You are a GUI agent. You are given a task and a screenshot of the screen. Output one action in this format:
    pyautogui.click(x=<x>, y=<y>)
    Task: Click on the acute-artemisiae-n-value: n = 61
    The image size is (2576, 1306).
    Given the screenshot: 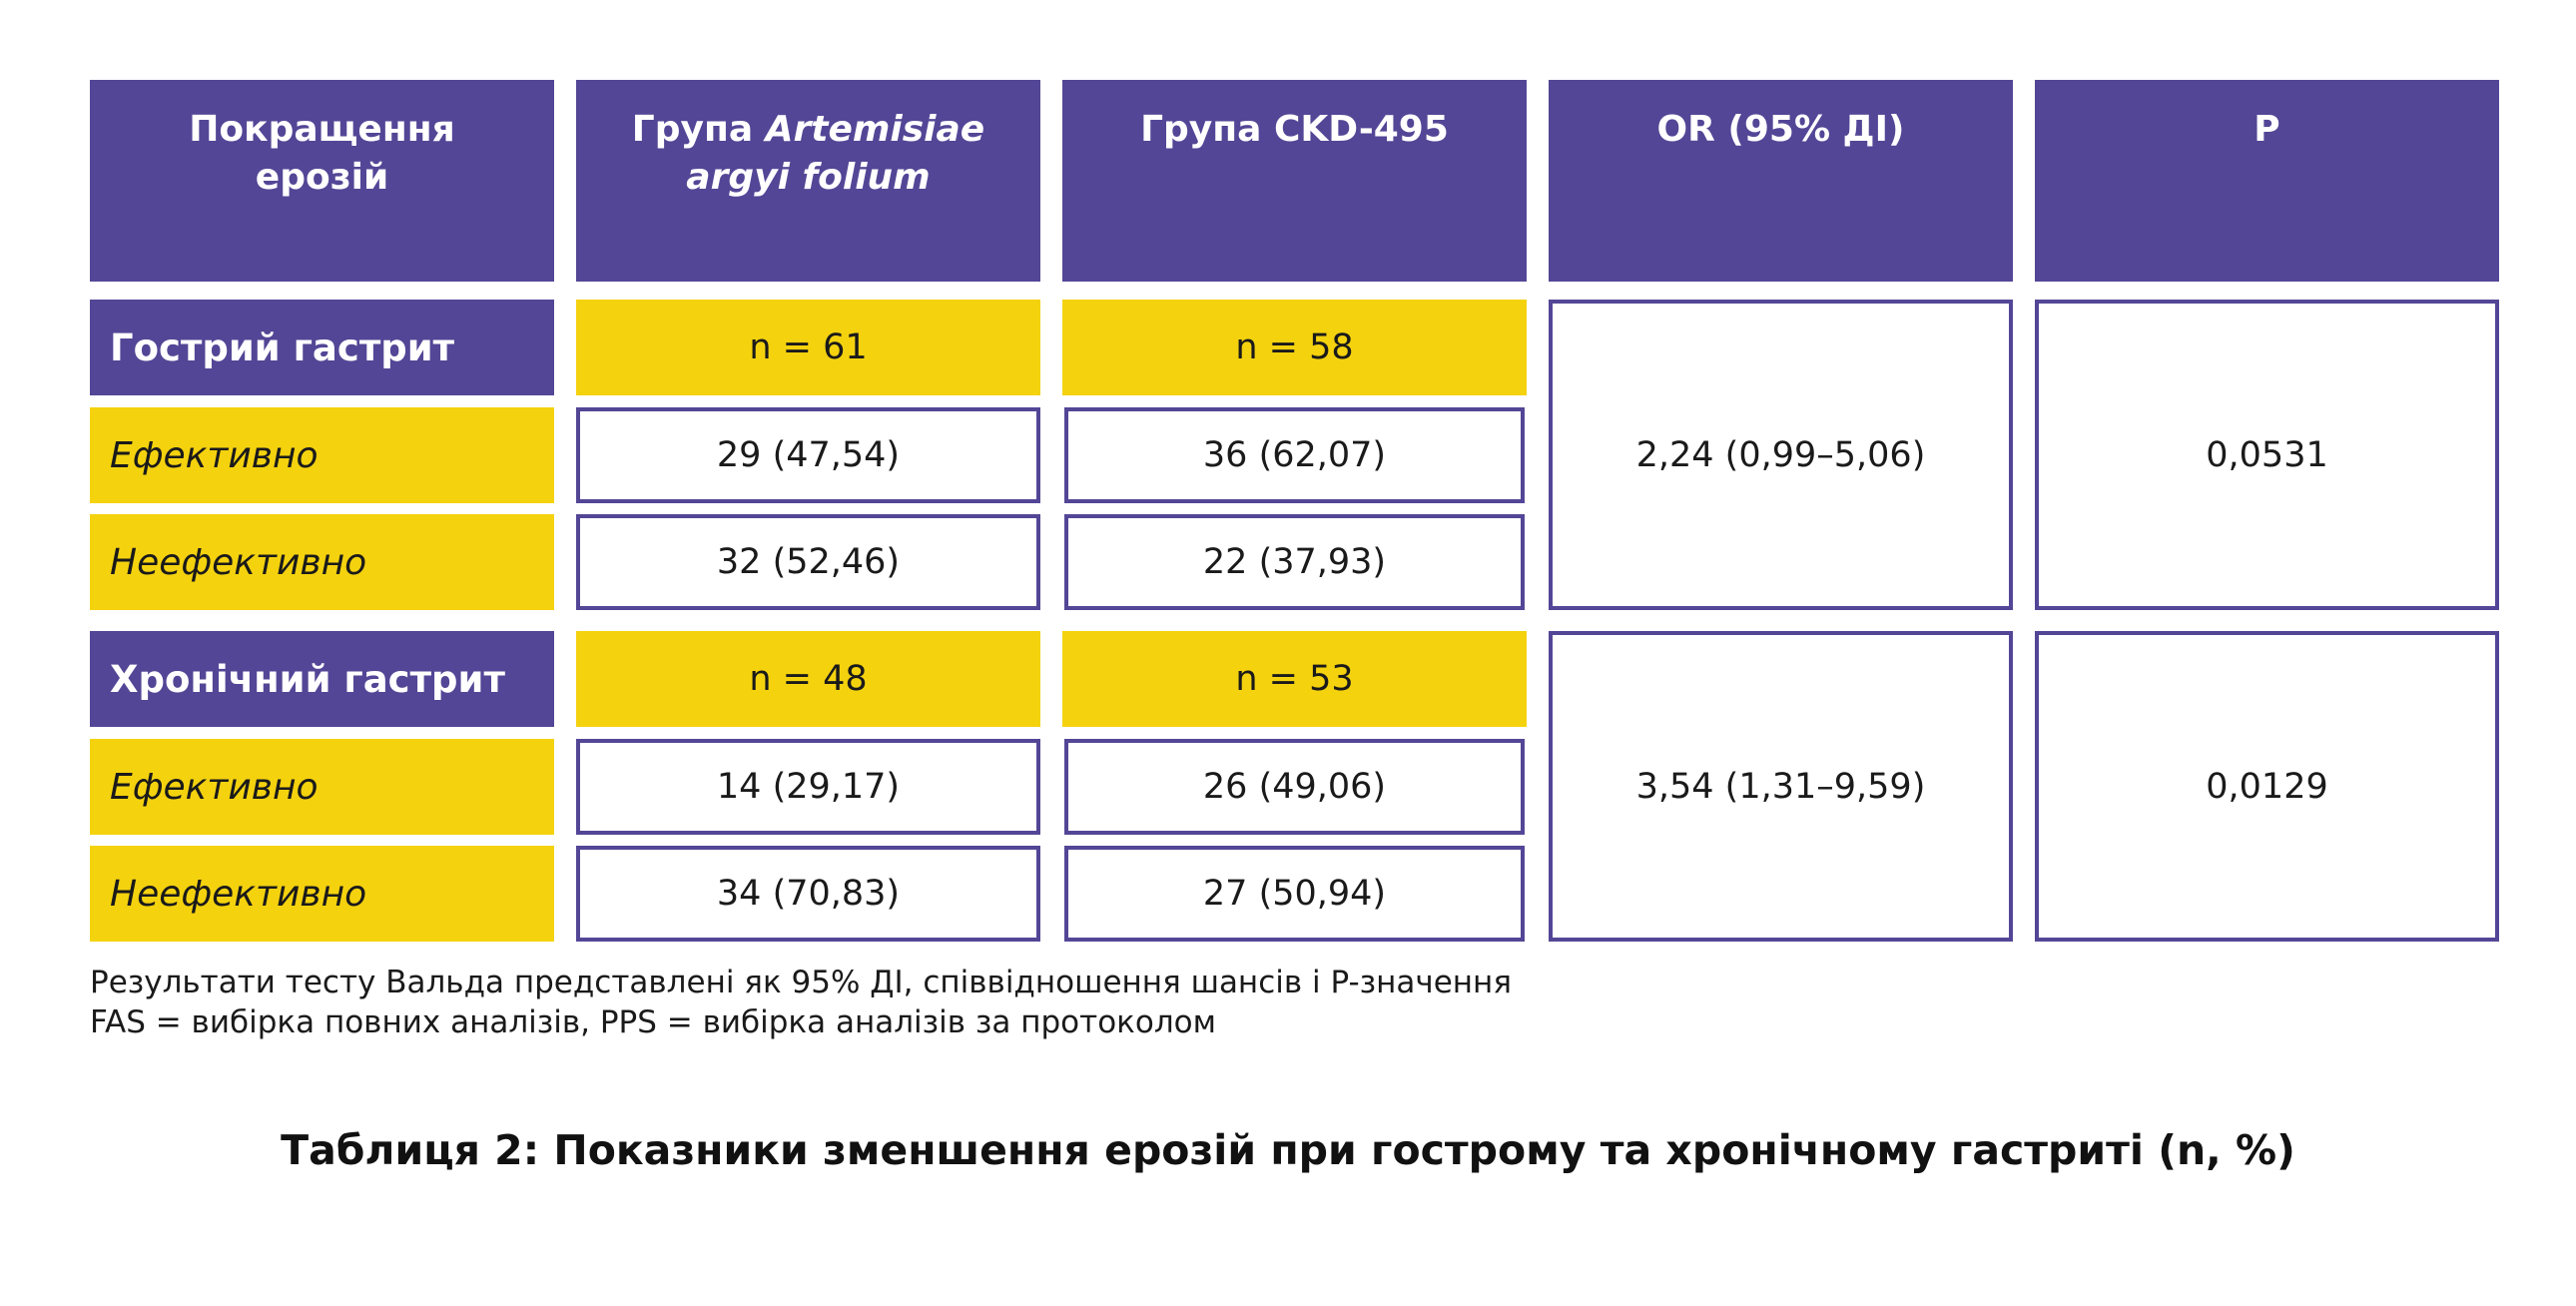 What is the action you would take?
    pyautogui.click(x=808, y=347)
    